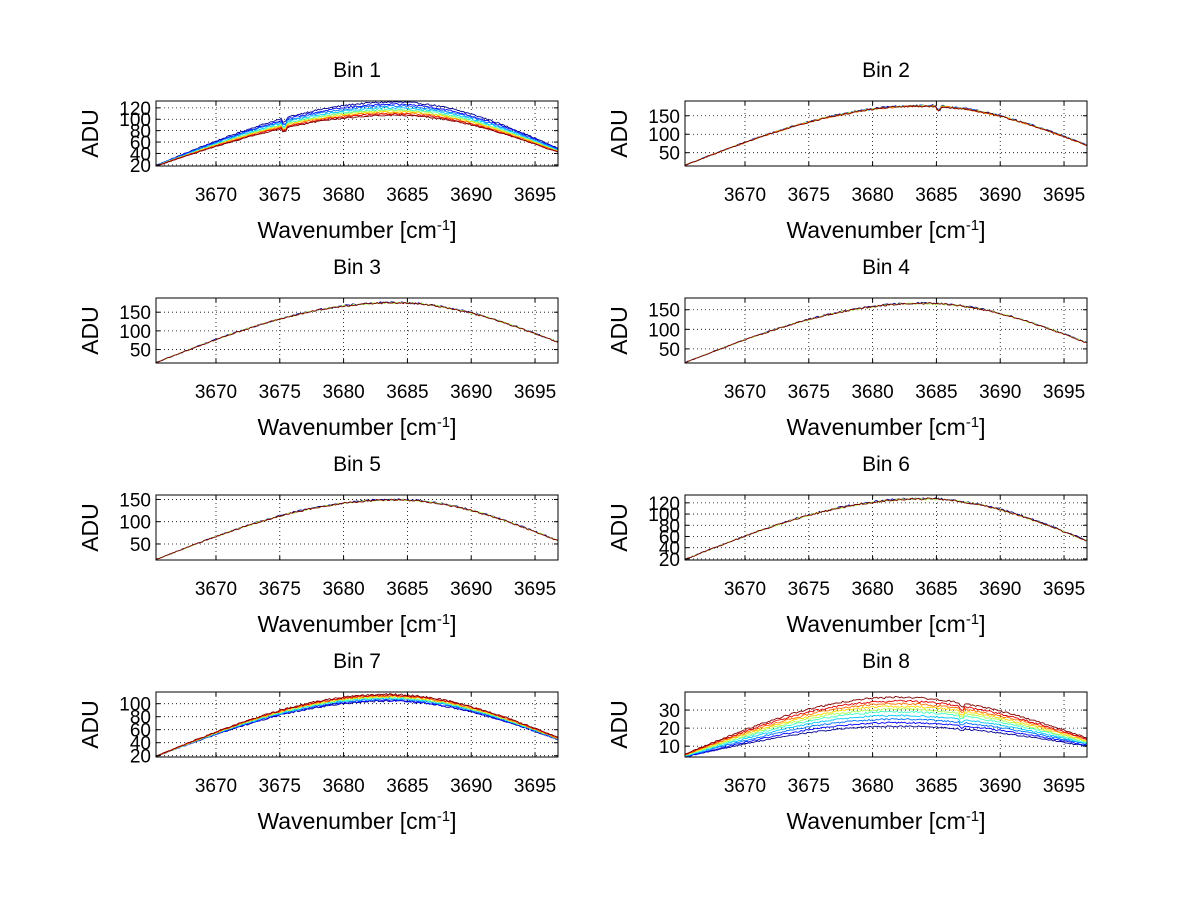 This screenshot has height=901, width=1200. I want to click on chart-1-ytick-label-5: 120, so click(135, 109).